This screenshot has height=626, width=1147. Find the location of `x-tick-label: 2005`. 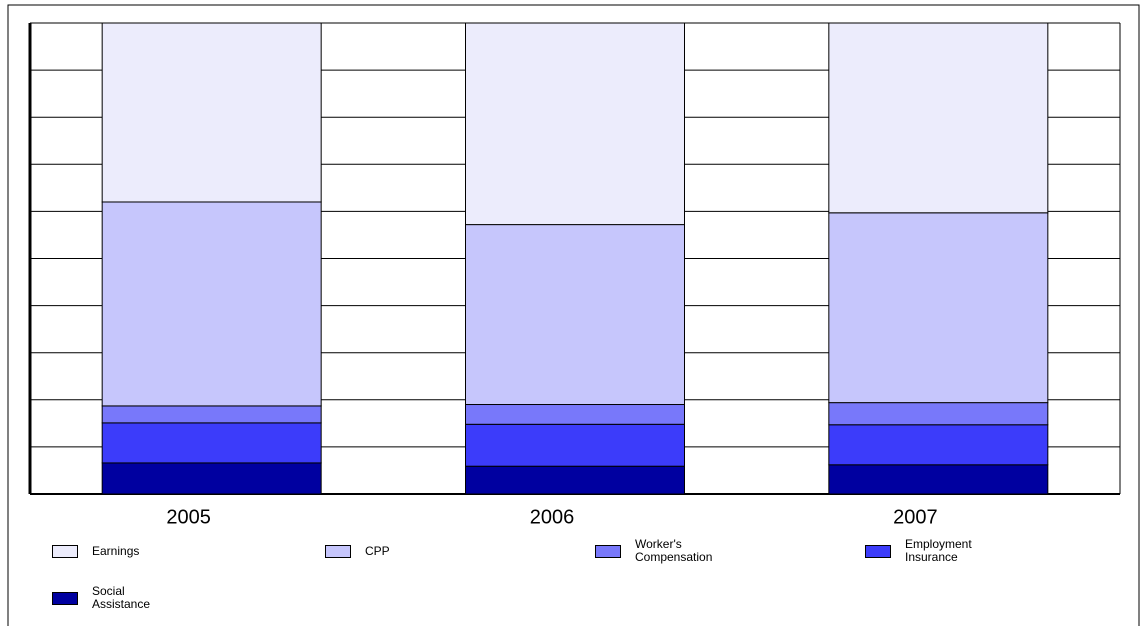

x-tick-label: 2005 is located at coordinates (188, 517).